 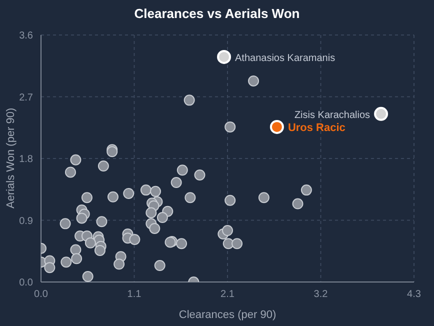 What do you see at coordinates (10, 158) in the screenshot?
I see `y-axis-title: Aerials Won (per 90)` at bounding box center [10, 158].